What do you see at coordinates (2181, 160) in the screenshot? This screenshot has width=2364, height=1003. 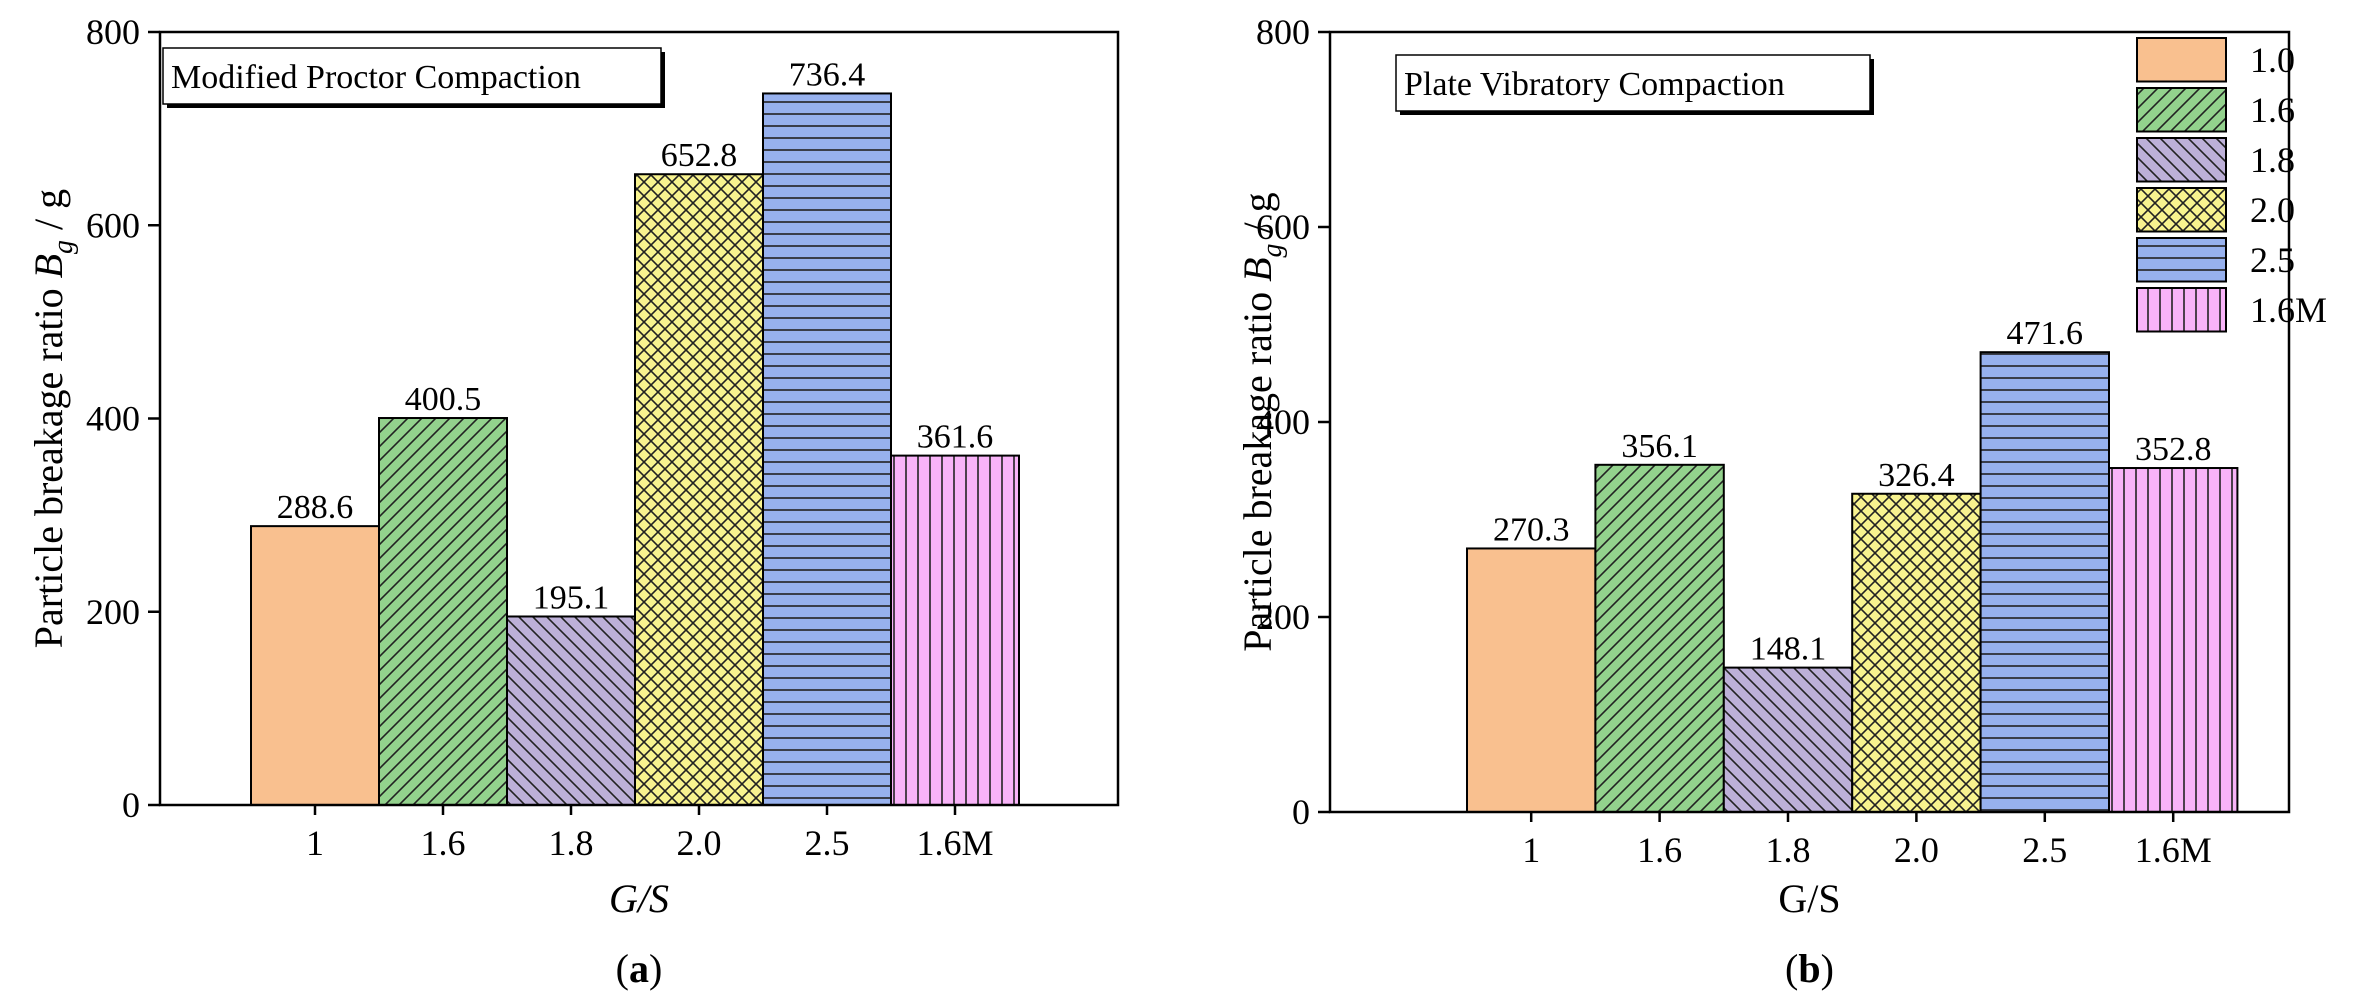 I see `legend-swatch-1.8` at bounding box center [2181, 160].